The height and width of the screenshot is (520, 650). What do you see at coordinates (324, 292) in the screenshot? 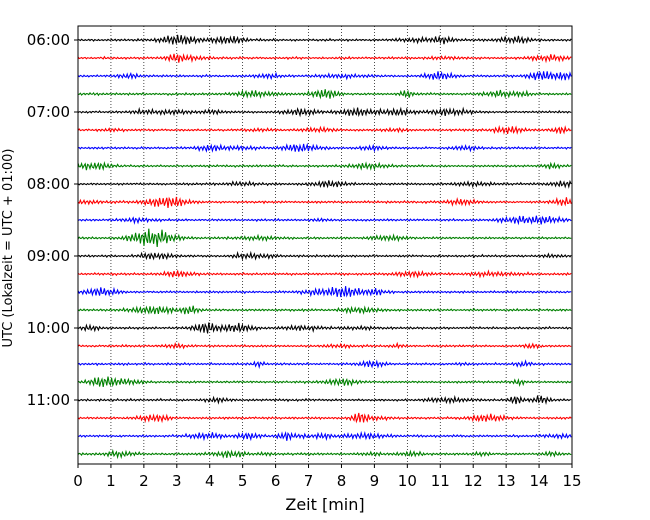
I see `trace-09:30` at bounding box center [324, 292].